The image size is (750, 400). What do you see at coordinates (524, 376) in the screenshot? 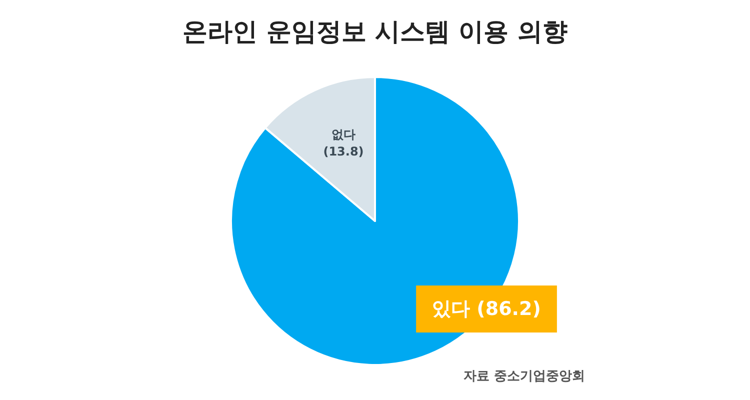
I see `text: 자료 중소기업중앙회` at bounding box center [524, 376].